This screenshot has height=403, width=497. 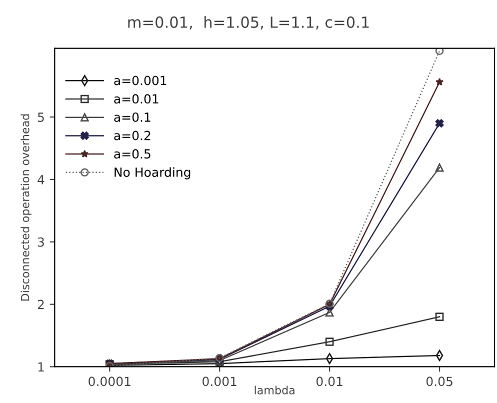 What do you see at coordinates (132, 154) in the screenshot?
I see `legend-label: a=0.5` at bounding box center [132, 154].